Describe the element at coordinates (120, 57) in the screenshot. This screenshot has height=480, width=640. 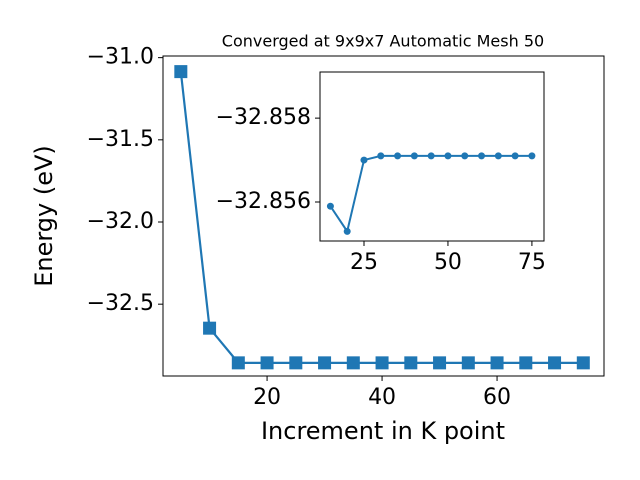
I see `y-tick-label: −31.0` at that location.